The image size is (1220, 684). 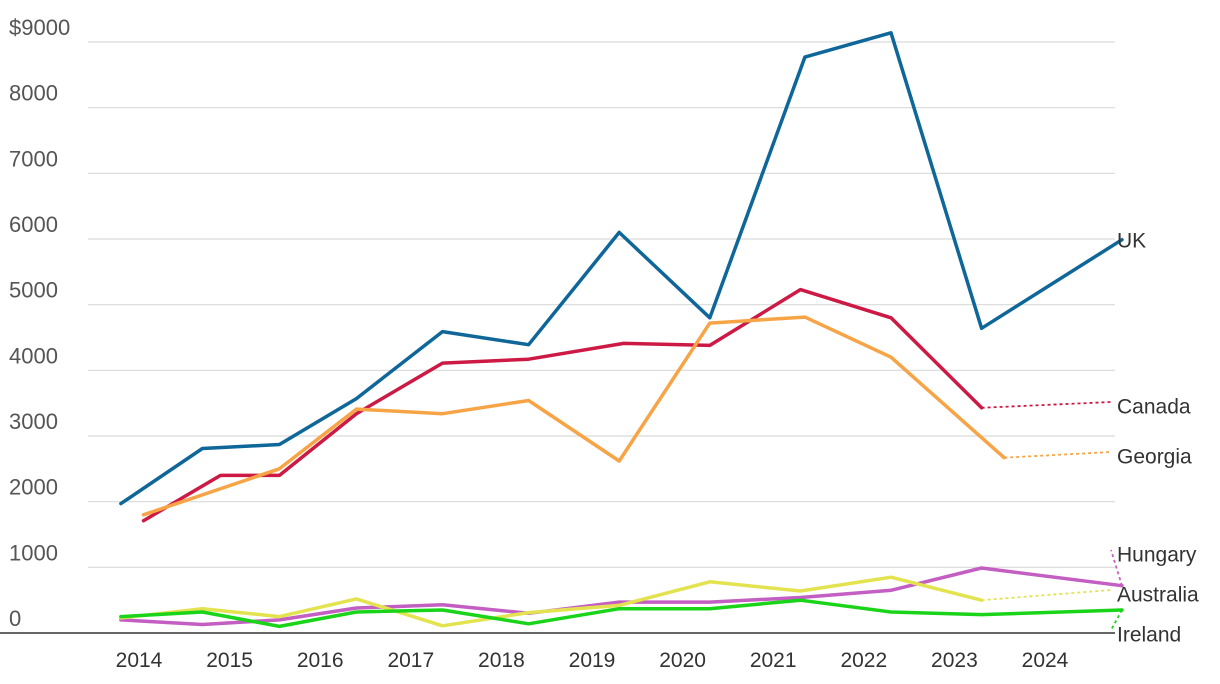 I want to click on x-tick-label-2022: 2022, so click(x=863, y=660).